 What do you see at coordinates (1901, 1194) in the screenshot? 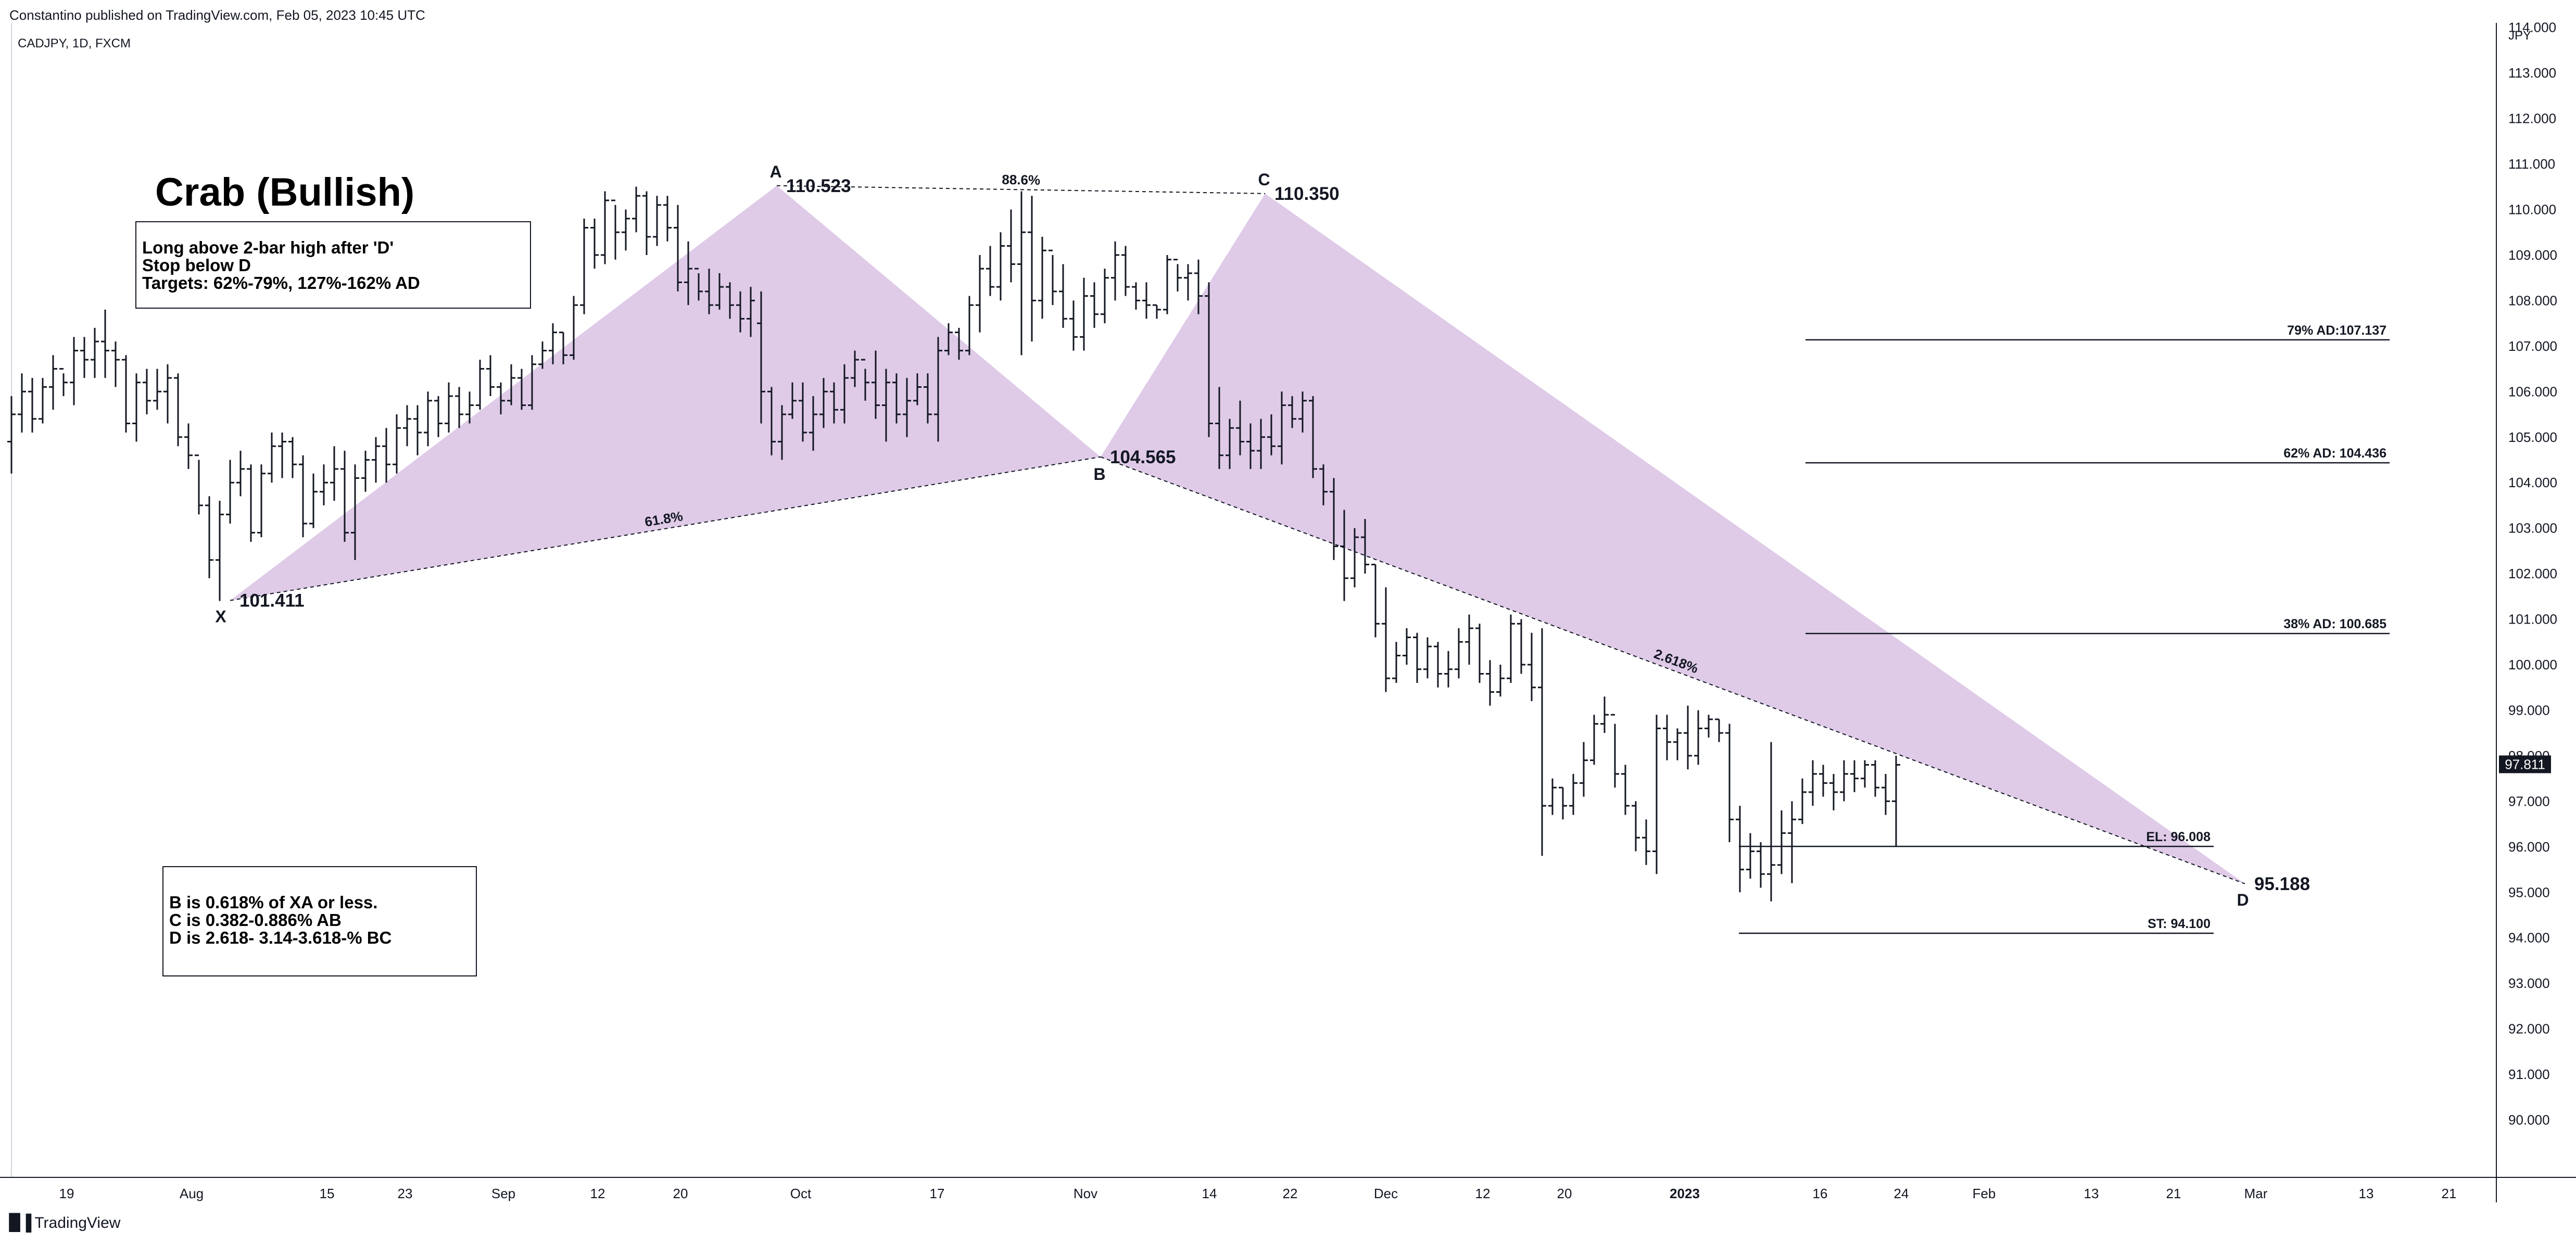
I see `x-tick-label: 24` at bounding box center [1901, 1194].